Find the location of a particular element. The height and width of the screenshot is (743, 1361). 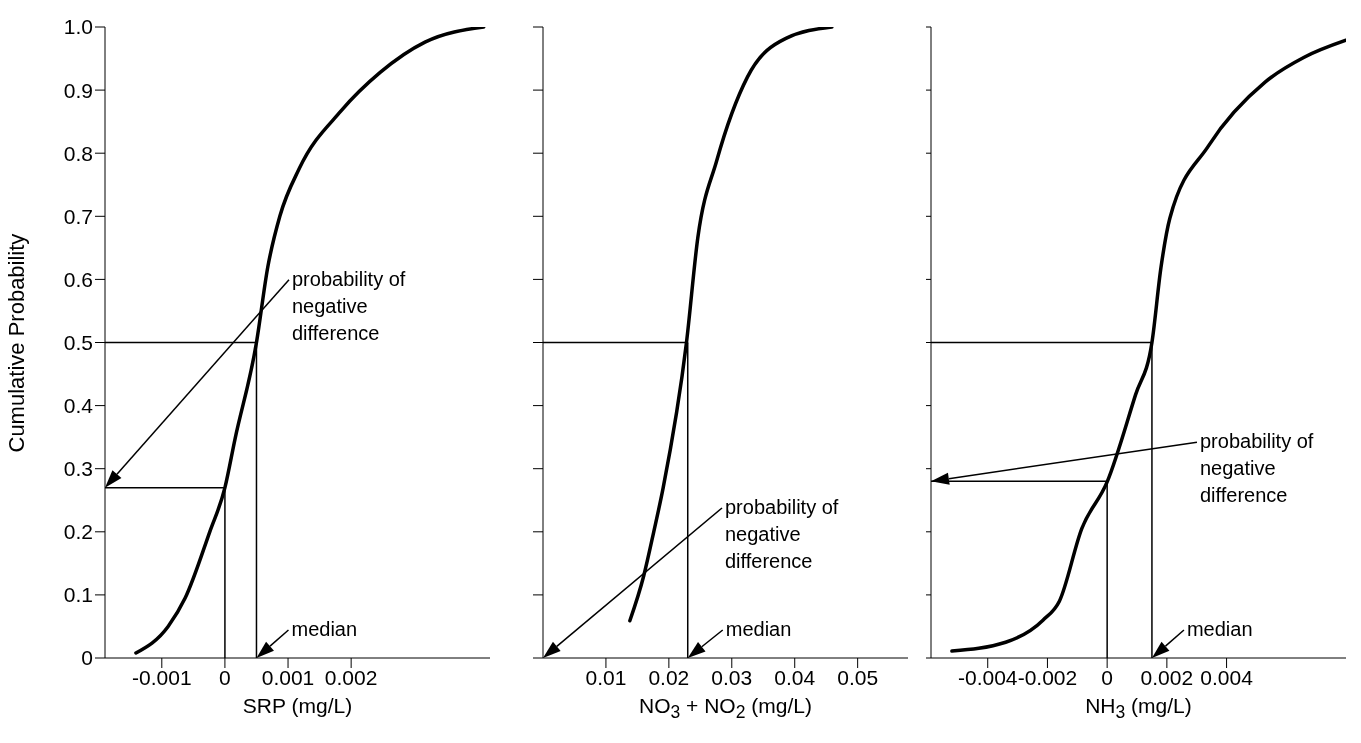

x-tick-label: -0.001 is located at coordinates (162, 677).